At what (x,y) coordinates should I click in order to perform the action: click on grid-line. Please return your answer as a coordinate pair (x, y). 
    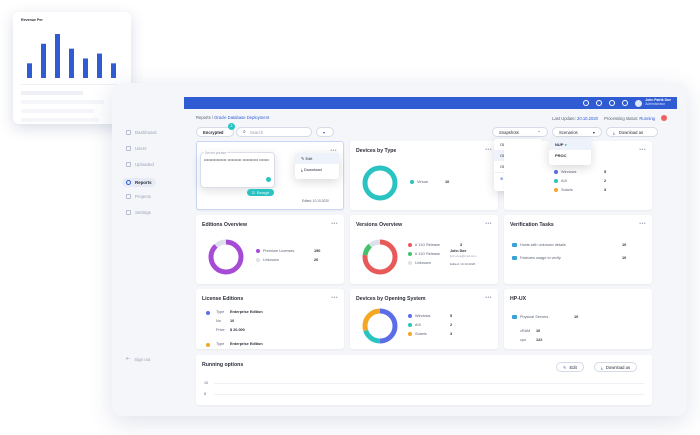
    Looking at the image, I should click on (429, 383).